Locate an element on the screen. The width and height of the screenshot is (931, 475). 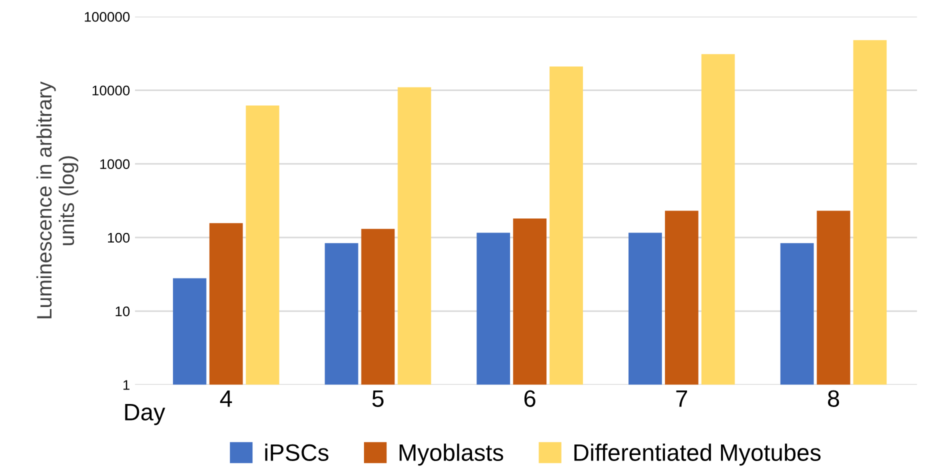
legend-label: Myoblasts is located at coordinates (452, 455).